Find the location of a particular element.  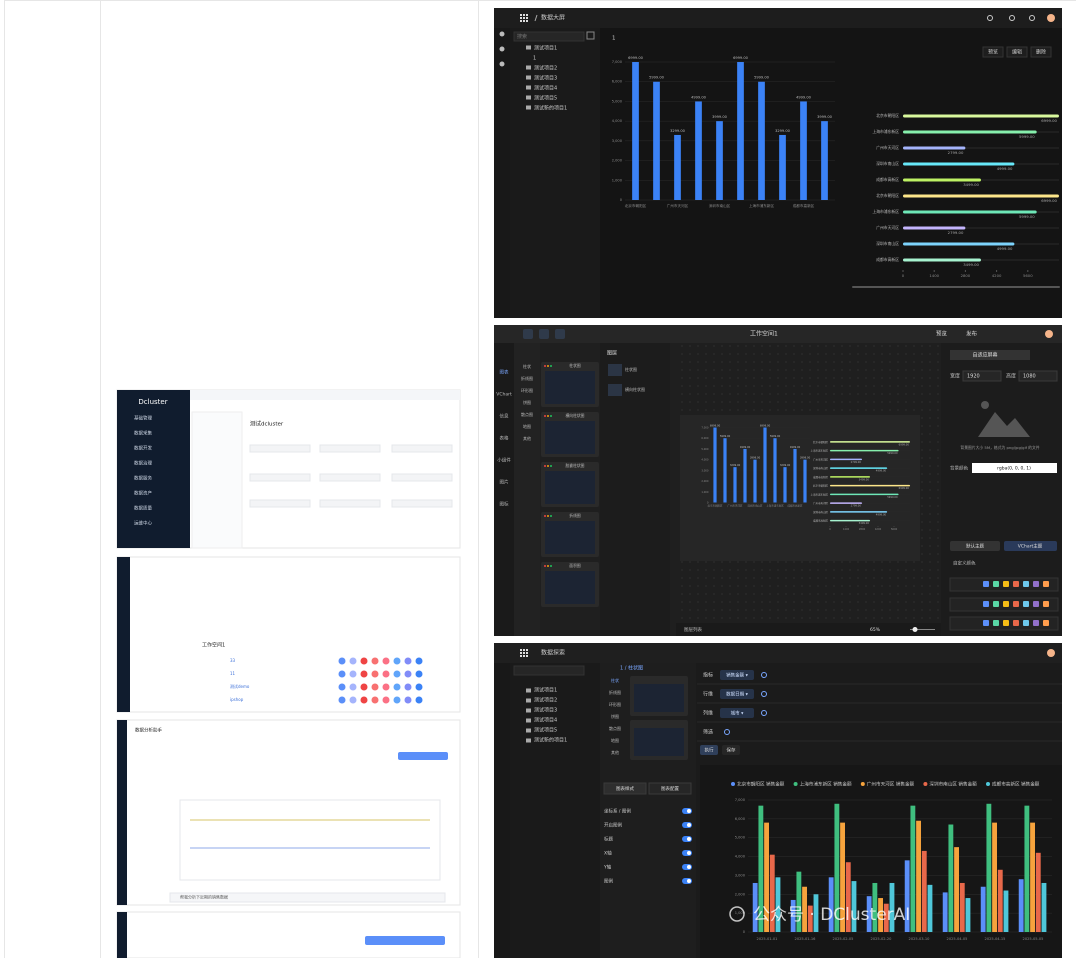

icon is located at coordinates (990, 18).